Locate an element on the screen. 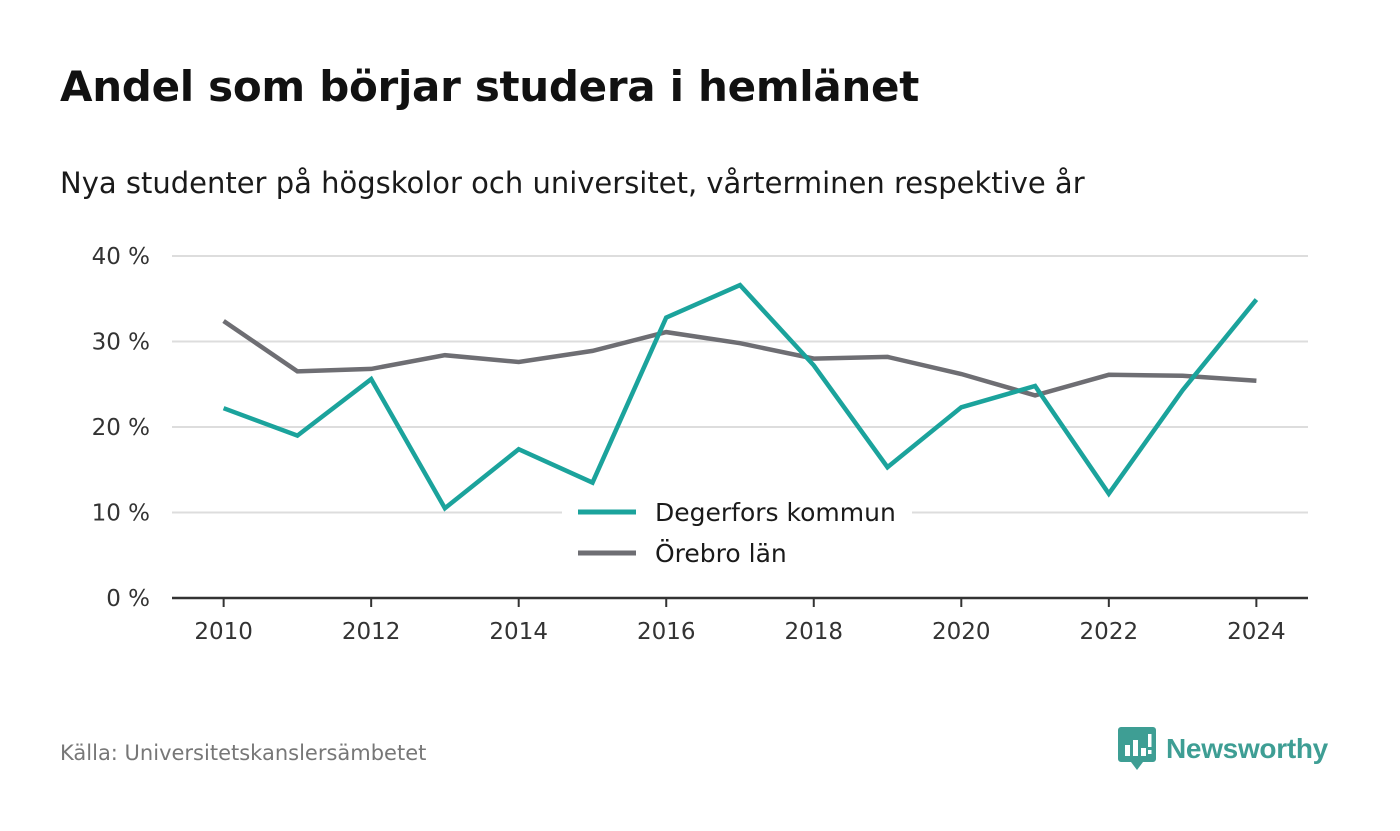 Image resolution: width=1400 pixels, height=831 pixels. y-tick-label: 30 % is located at coordinates (121, 343).